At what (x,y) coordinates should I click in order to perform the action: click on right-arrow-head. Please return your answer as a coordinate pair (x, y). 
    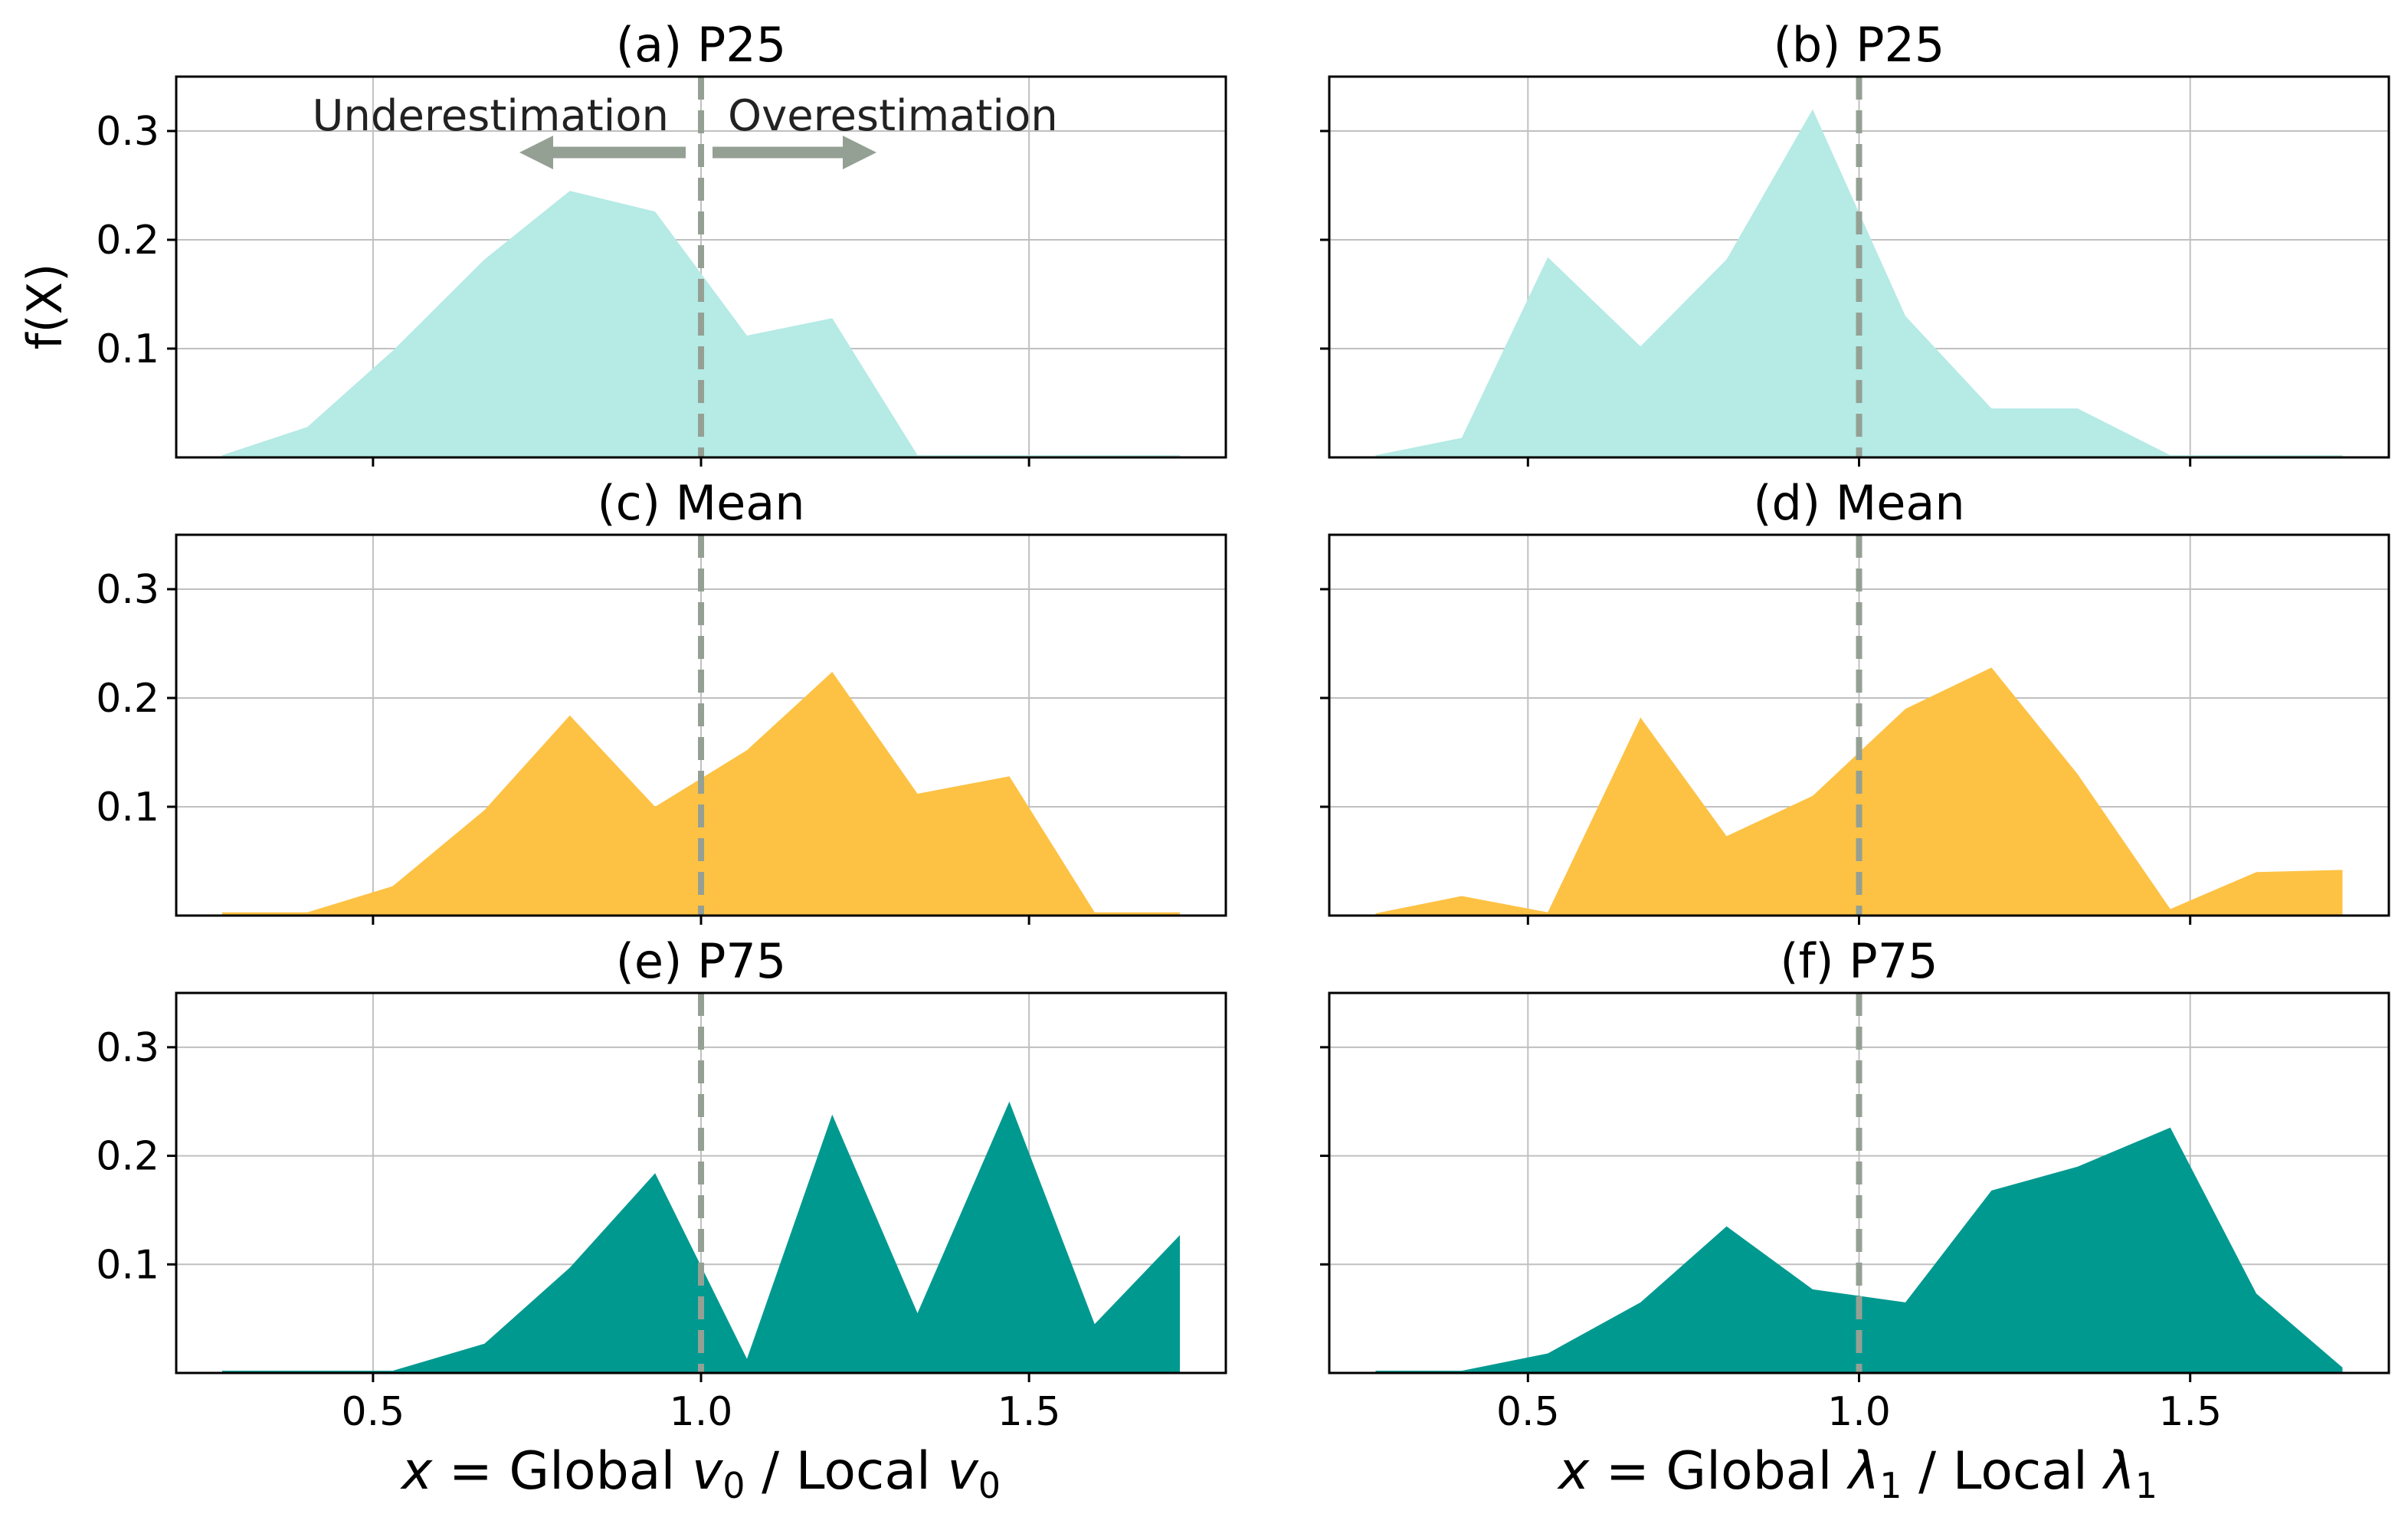
    Looking at the image, I should click on (860, 152).